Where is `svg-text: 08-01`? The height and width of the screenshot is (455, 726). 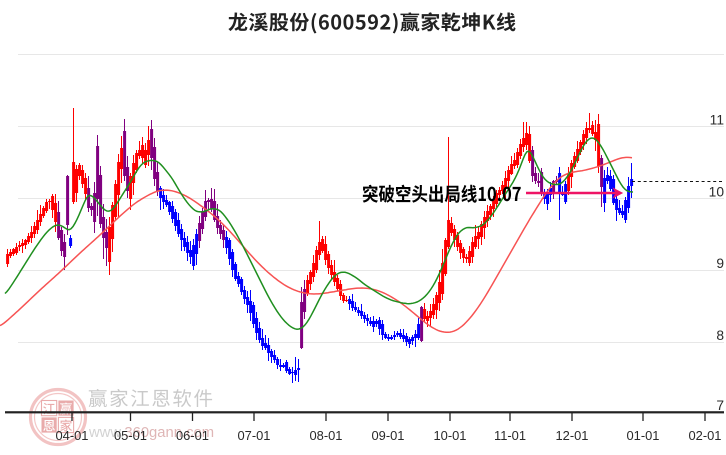 svg-text: 08-01 is located at coordinates (326, 435).